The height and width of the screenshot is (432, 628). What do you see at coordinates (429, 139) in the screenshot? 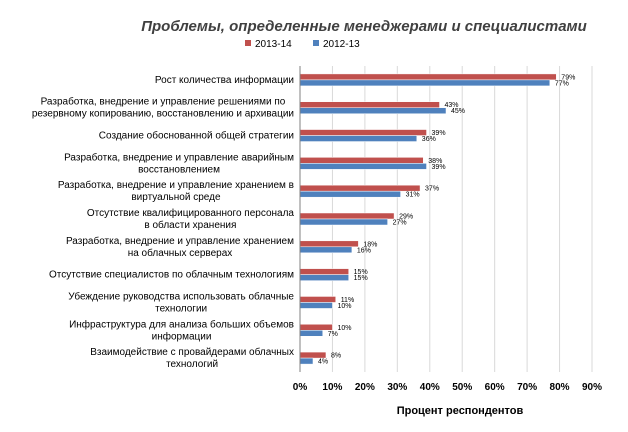
I see `data-label: 36%` at bounding box center [429, 139].